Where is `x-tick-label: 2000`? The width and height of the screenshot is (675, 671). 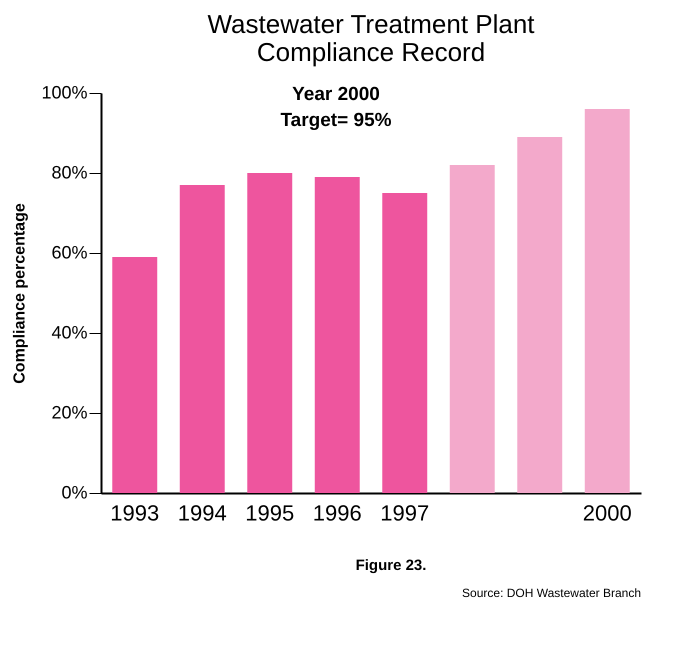
x-tick-label: 2000 is located at coordinates (607, 513).